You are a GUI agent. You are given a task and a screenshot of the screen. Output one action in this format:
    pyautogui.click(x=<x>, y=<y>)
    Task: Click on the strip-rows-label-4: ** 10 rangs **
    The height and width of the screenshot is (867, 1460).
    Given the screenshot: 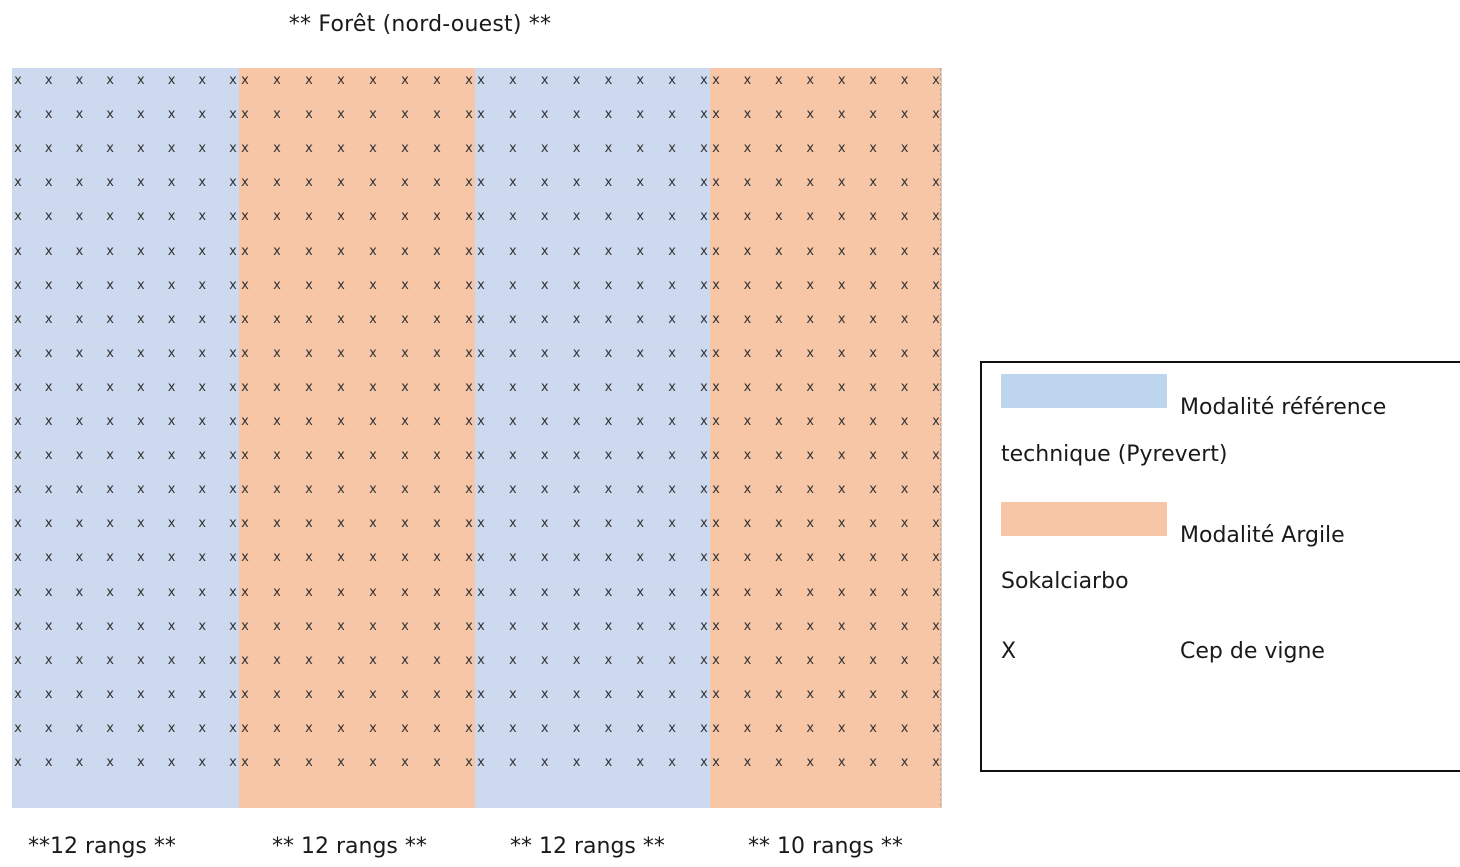 What is the action you would take?
    pyautogui.click(x=825, y=846)
    